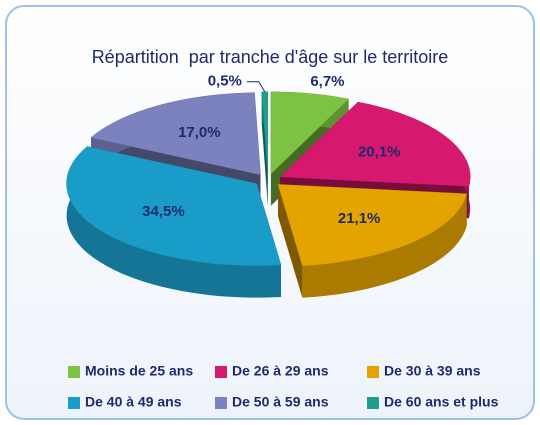 This screenshot has width=540, height=425. Describe the element at coordinates (256, 86) in the screenshot. I see `leader-line` at that location.